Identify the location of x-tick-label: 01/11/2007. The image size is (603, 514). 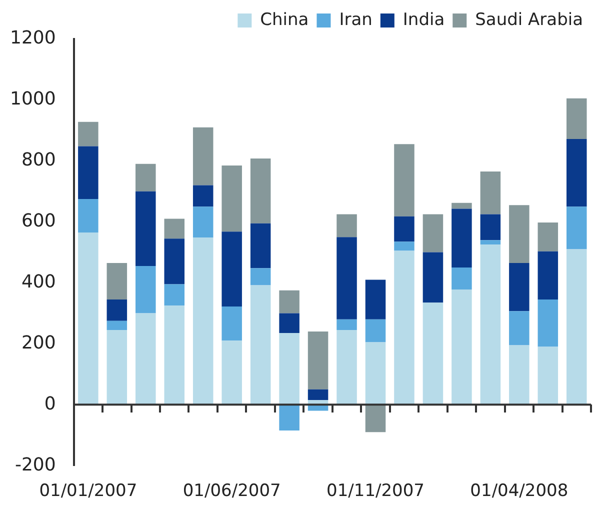
(375, 491).